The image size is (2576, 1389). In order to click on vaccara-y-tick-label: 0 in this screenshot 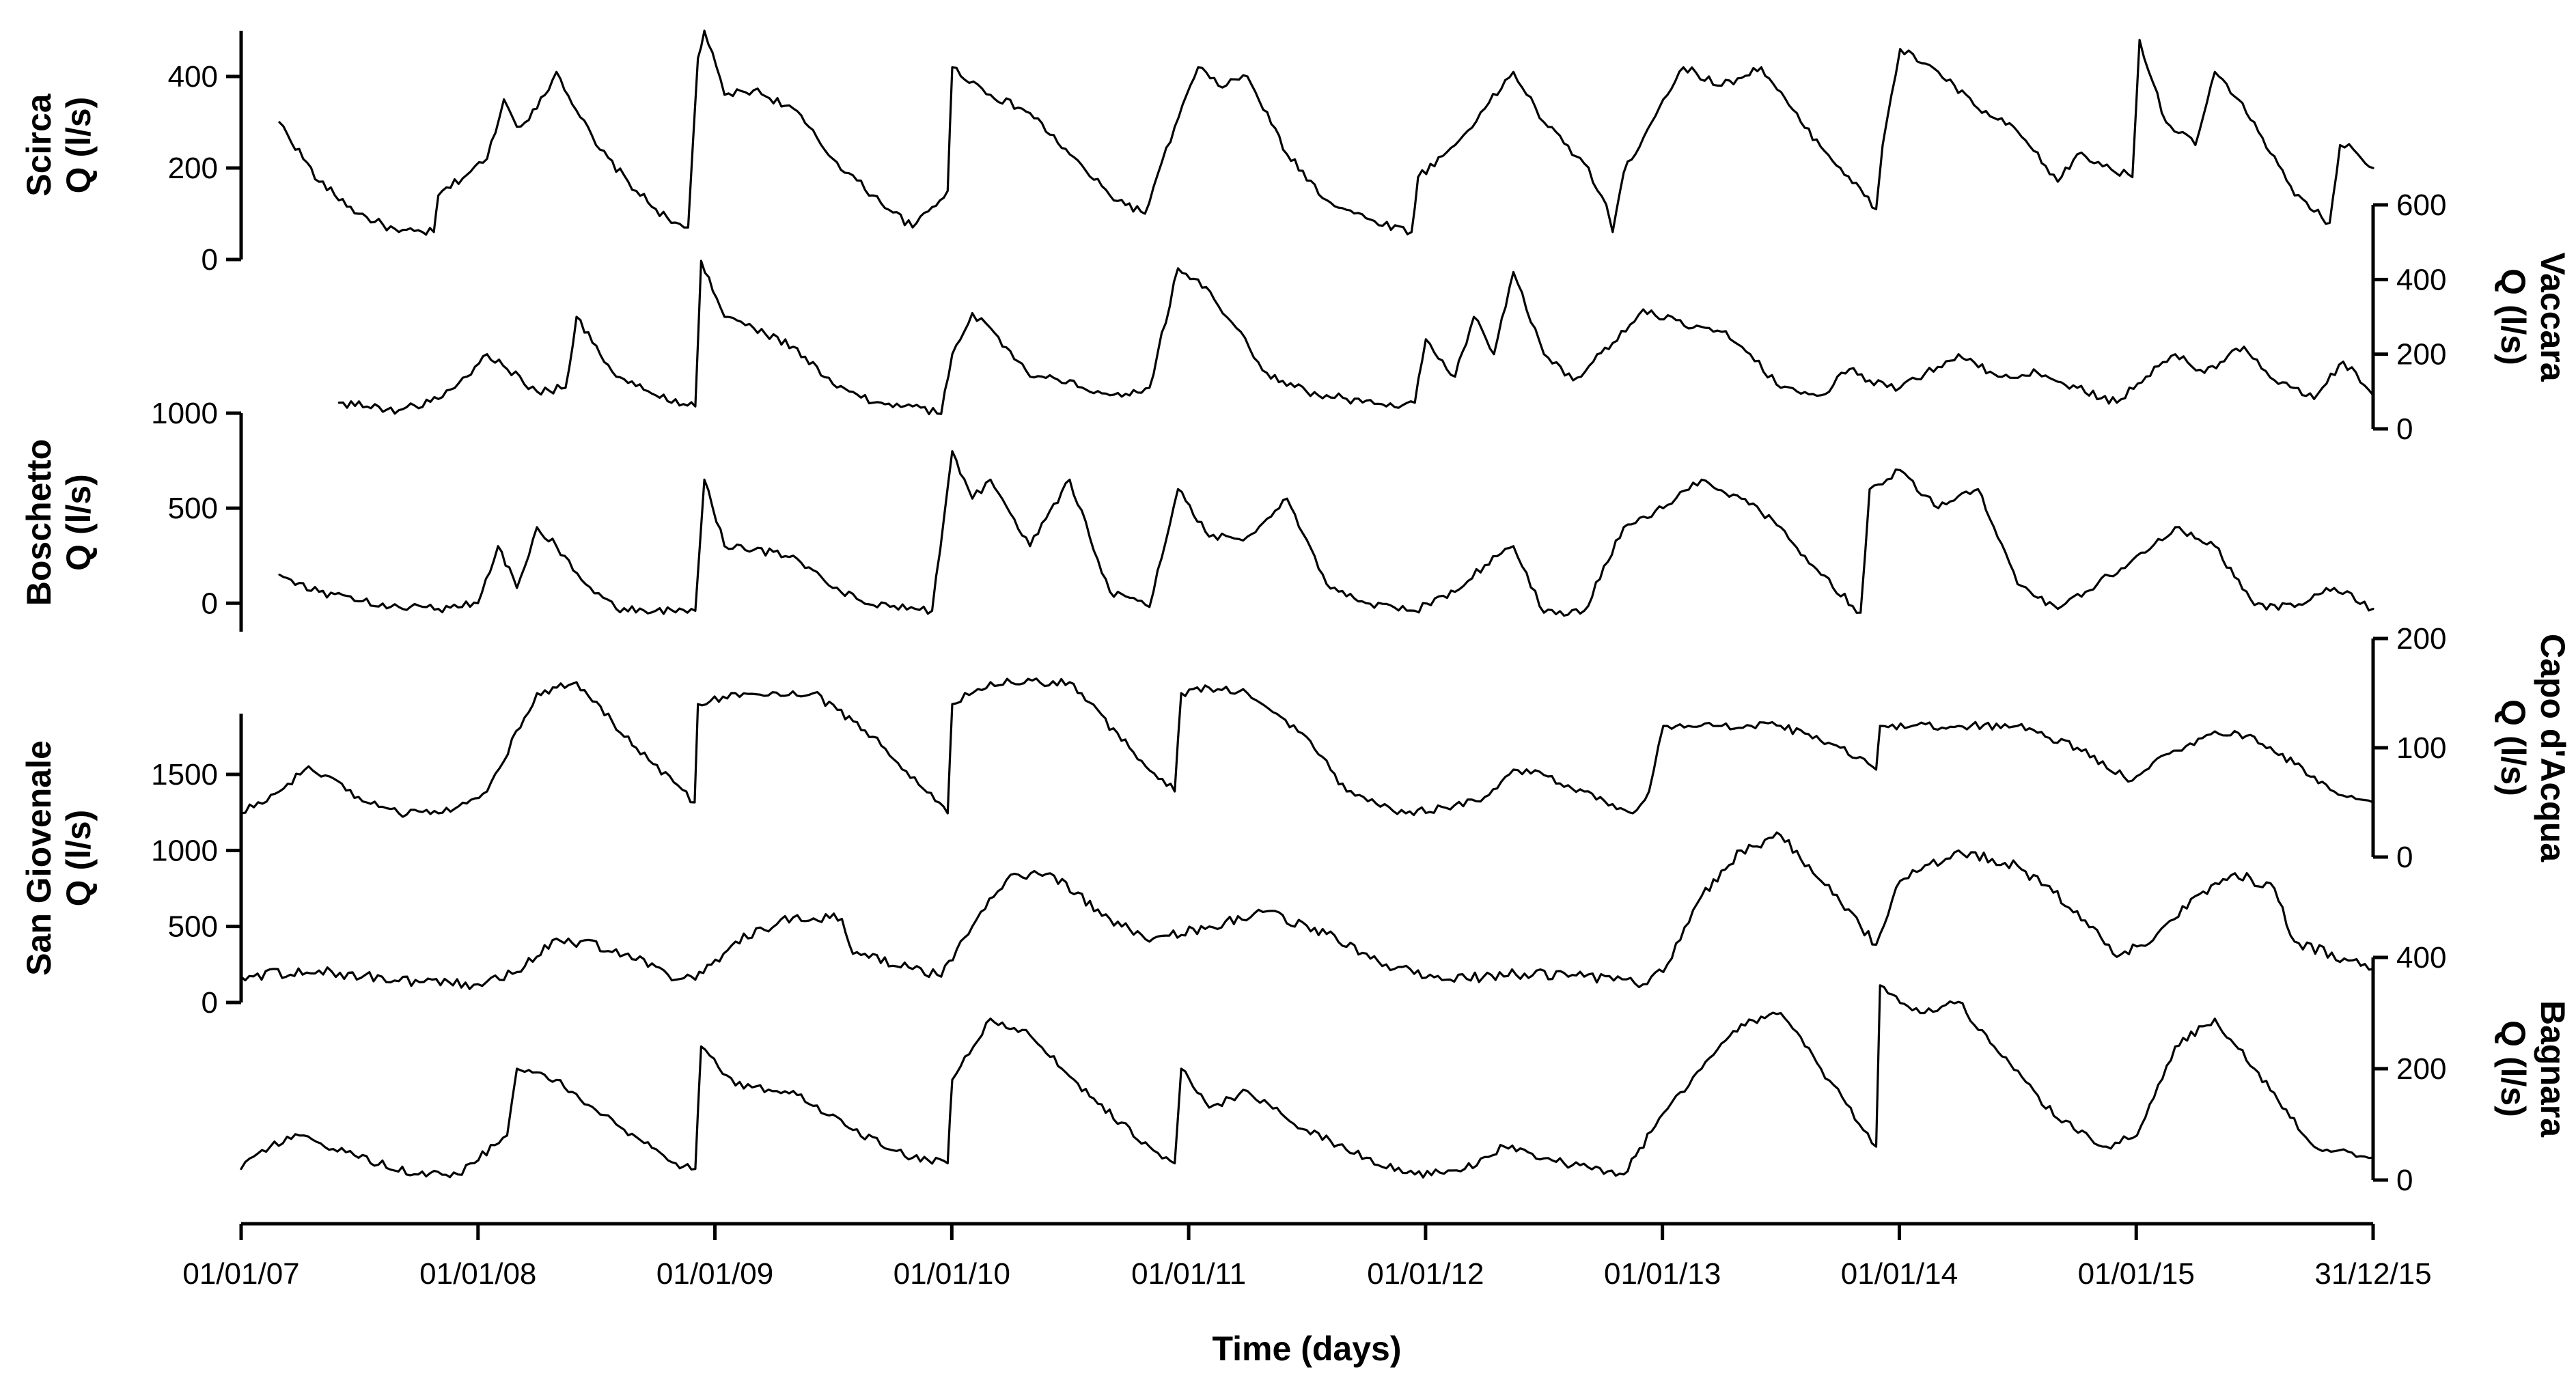, I will do `click(2404, 429)`.